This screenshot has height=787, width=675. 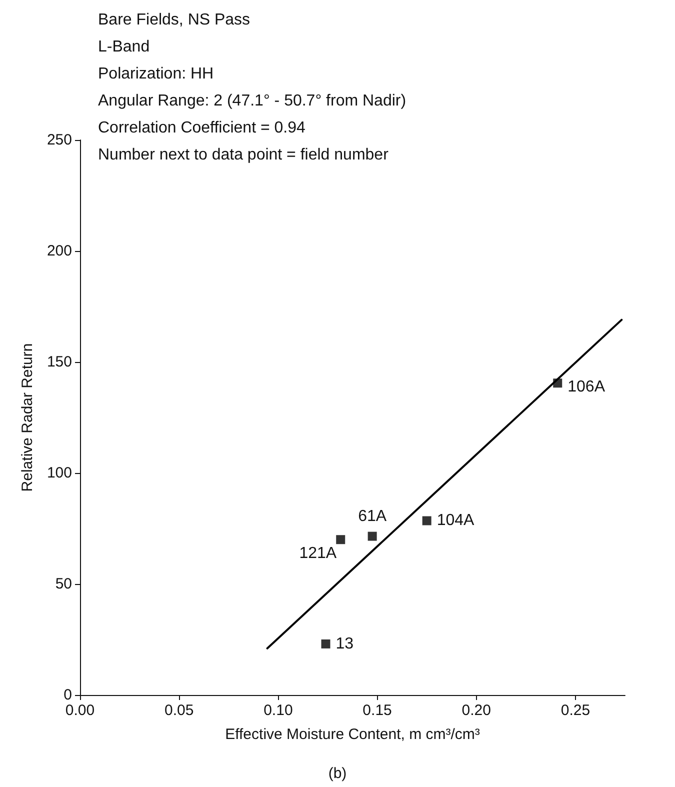 What do you see at coordinates (59, 140) in the screenshot?
I see `y-tick-label: 250` at bounding box center [59, 140].